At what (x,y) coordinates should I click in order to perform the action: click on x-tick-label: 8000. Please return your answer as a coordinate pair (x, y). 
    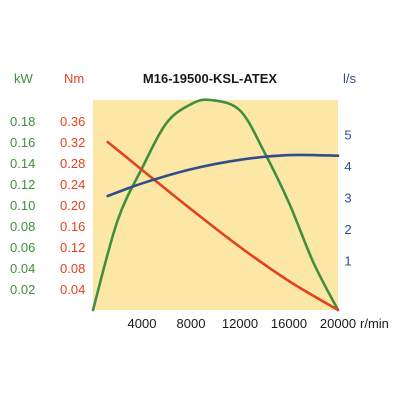
    Looking at the image, I should click on (191, 323).